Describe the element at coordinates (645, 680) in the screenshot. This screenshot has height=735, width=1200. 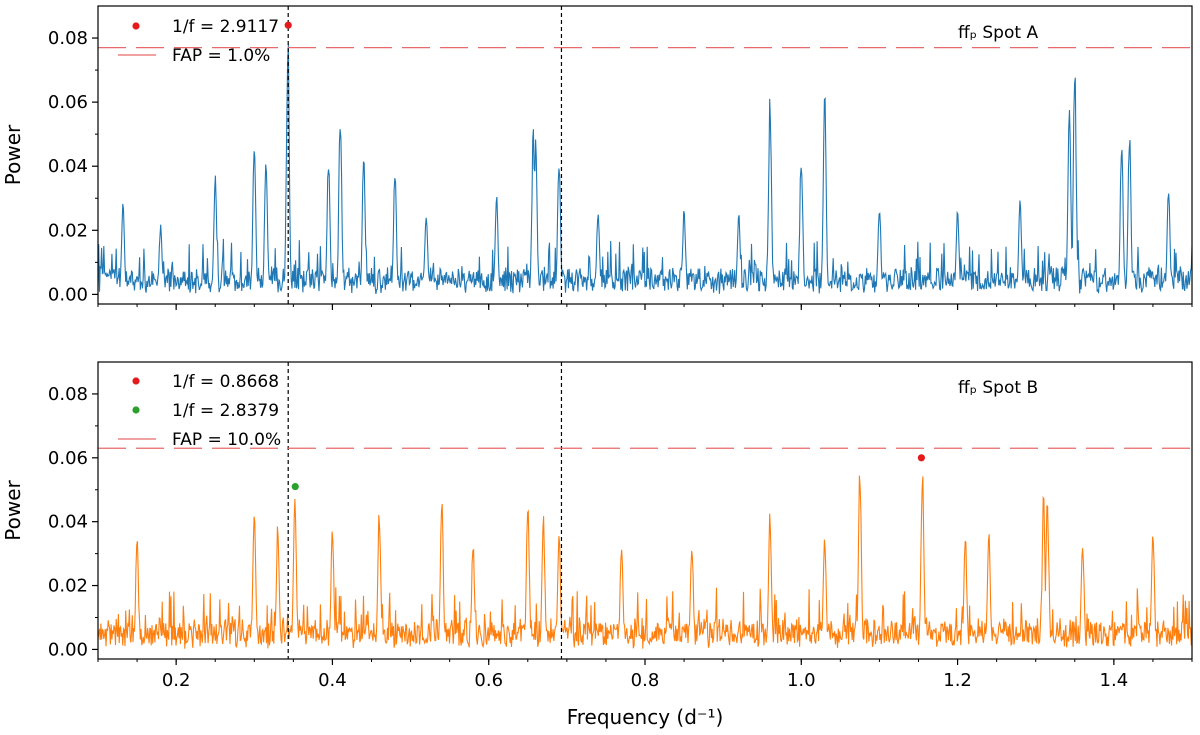
I see `x-tick-label: 0.8` at that location.